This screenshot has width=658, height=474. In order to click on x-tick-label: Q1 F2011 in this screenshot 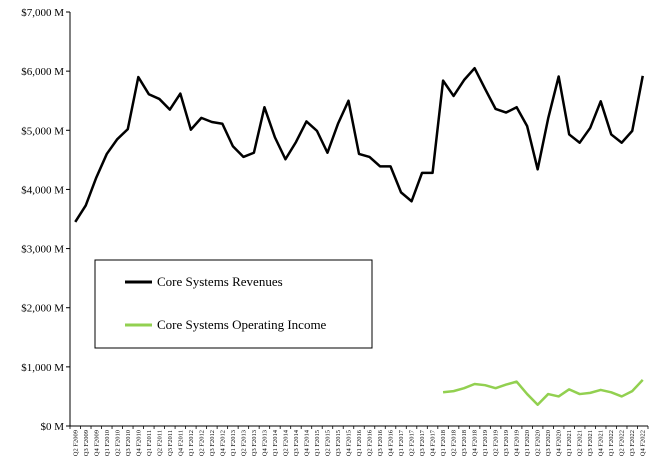, I will do `click(149, 443)`.